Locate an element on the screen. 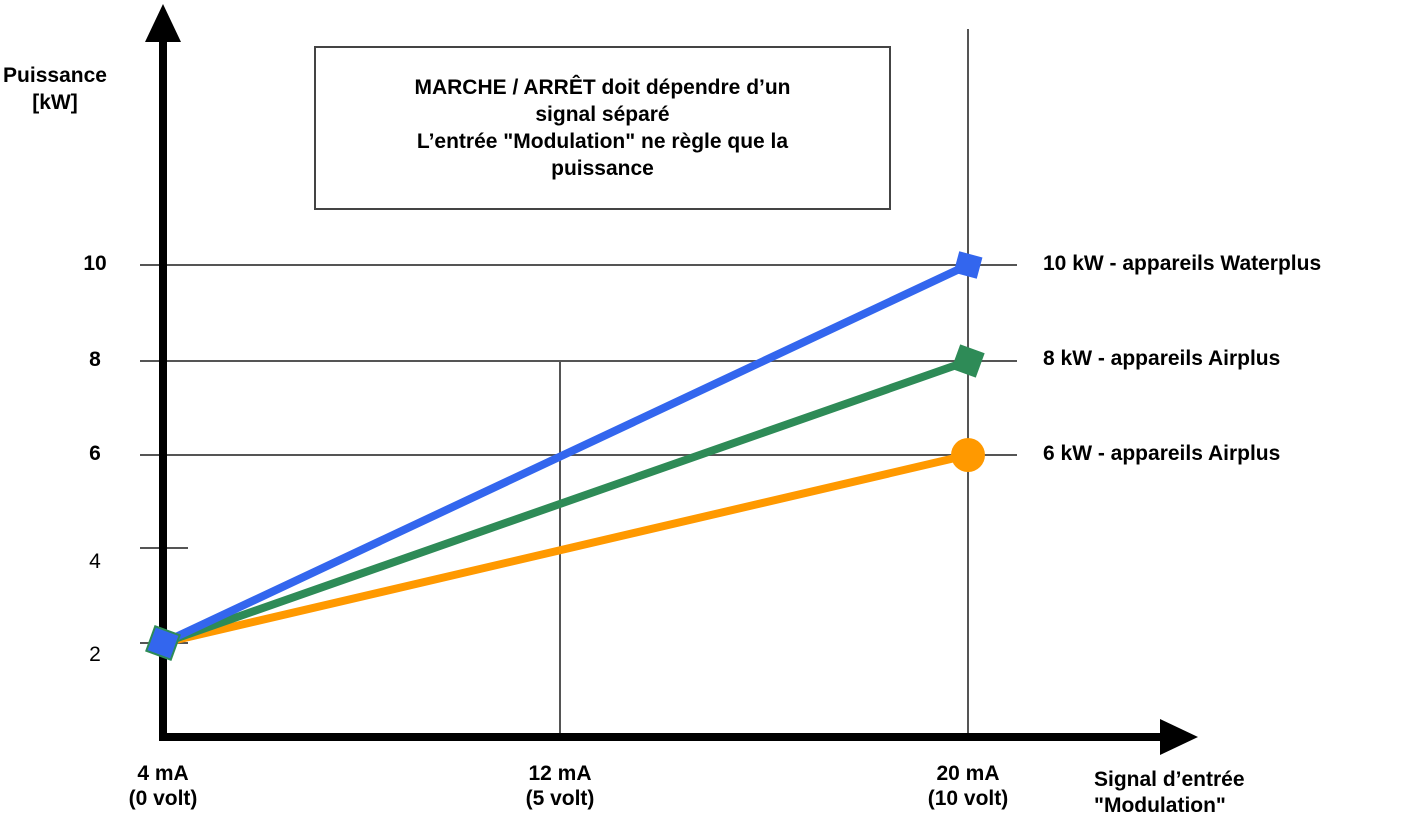 The image size is (1420, 834). annotation-line4: puissance is located at coordinates (602, 168).